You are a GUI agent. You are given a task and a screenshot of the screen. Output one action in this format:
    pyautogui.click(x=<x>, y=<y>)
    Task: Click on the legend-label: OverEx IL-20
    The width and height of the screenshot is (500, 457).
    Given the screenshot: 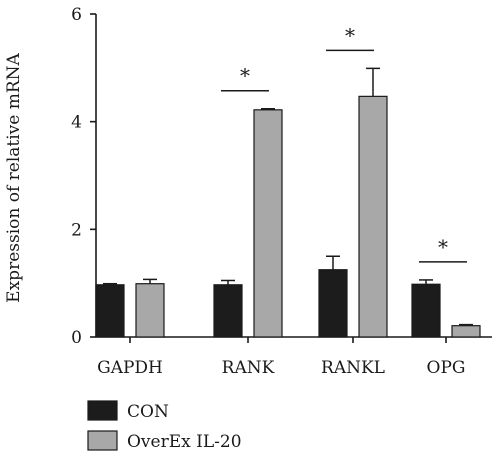 What is the action you would take?
    pyautogui.click(x=184, y=442)
    